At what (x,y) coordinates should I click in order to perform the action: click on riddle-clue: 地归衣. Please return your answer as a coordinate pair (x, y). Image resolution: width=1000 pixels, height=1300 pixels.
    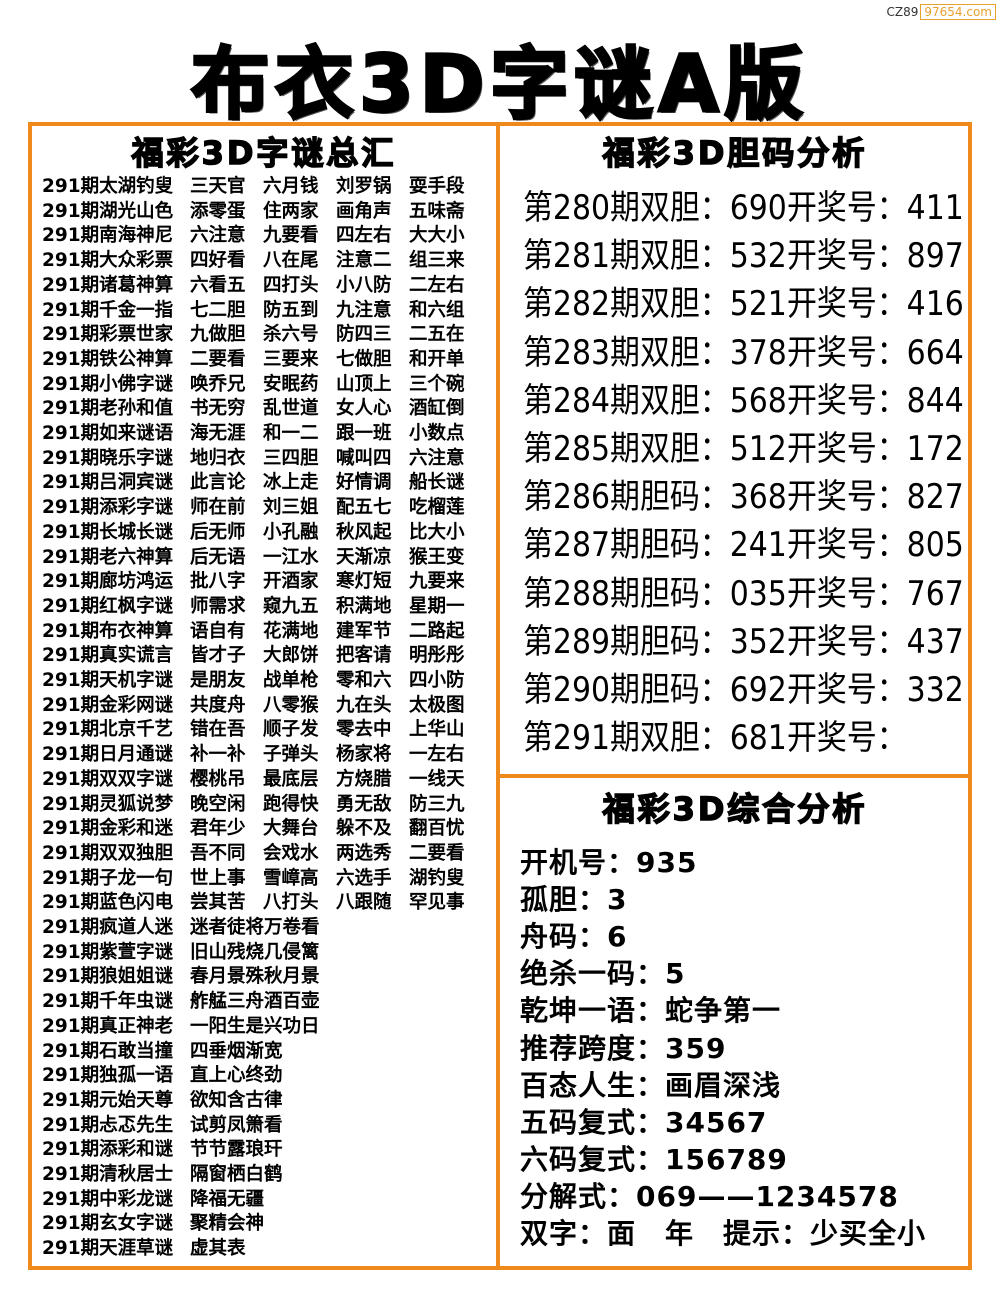
    Looking at the image, I should click on (218, 458).